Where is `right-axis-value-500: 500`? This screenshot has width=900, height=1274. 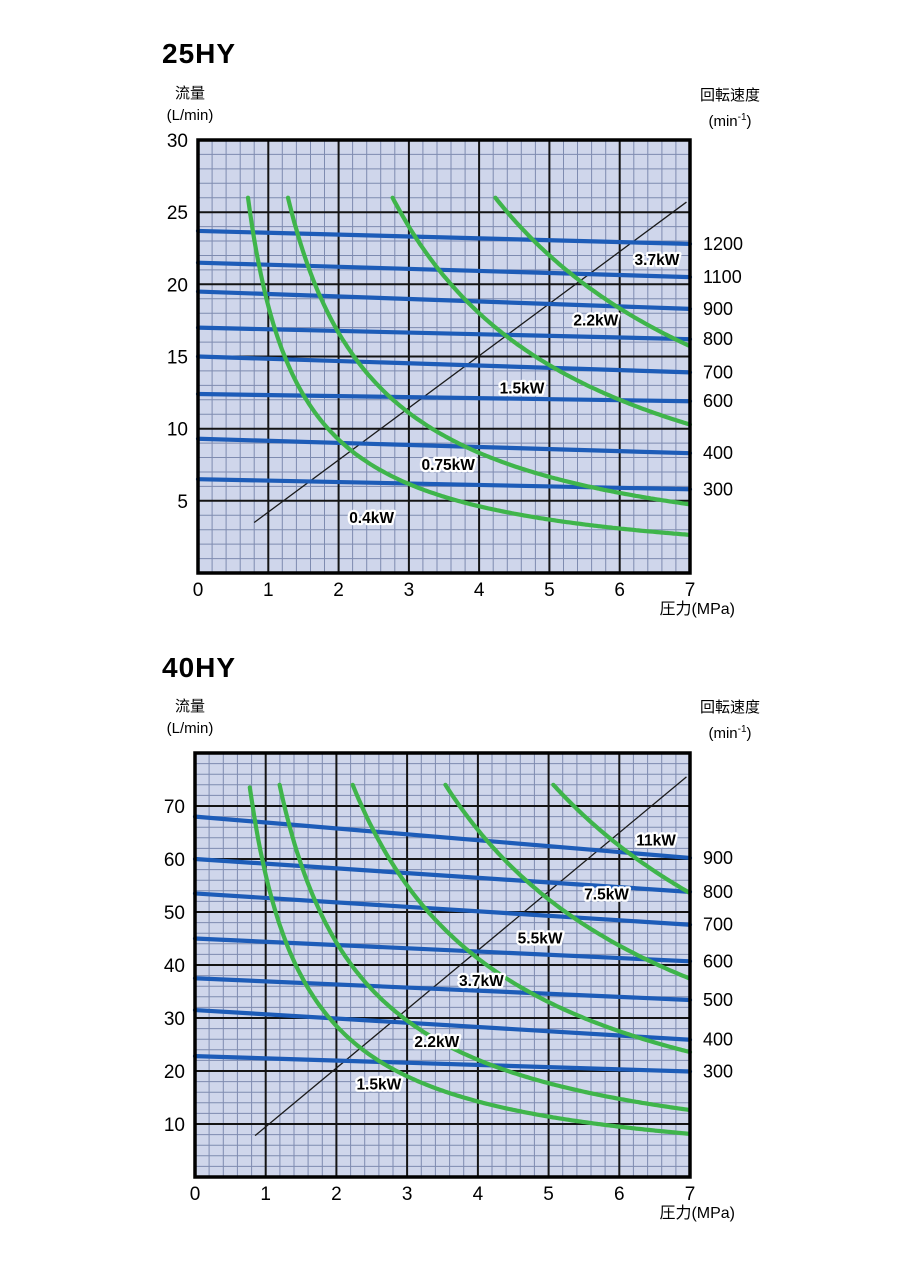
right-axis-value-500: 500 is located at coordinates (718, 1000).